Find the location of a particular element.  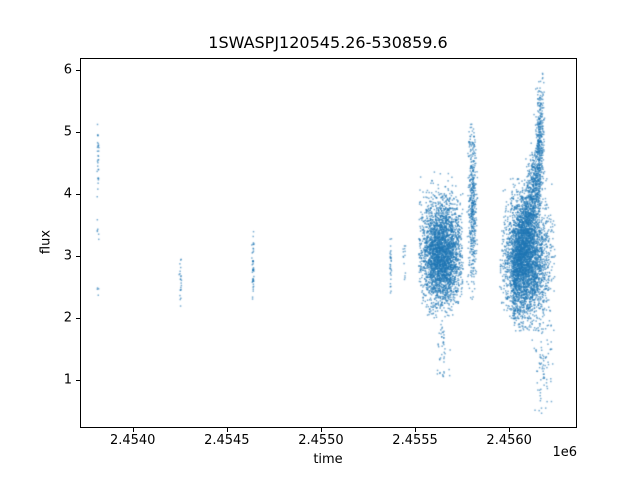

y-tick-label: 3 is located at coordinates (67, 256).